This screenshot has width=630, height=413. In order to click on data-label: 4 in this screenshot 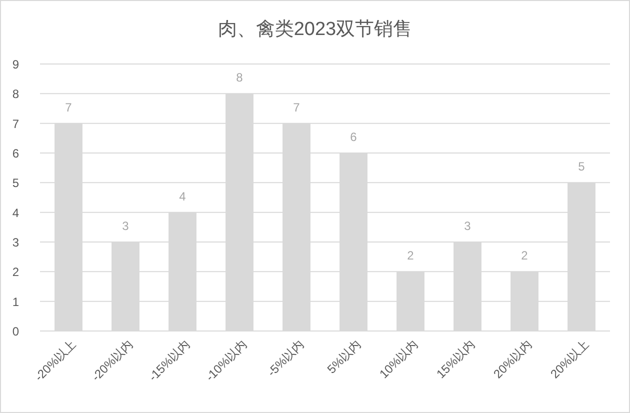, I will do `click(182, 196)`.